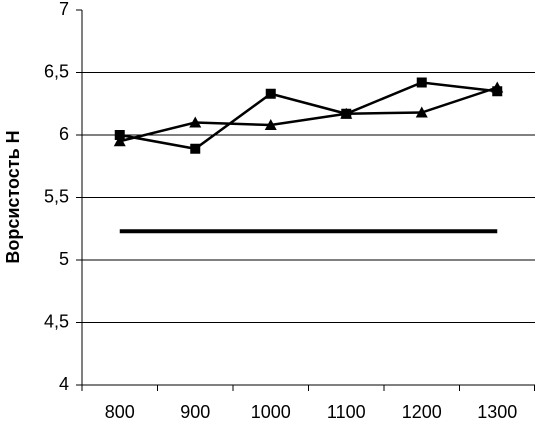 The width and height of the screenshot is (535, 427). I want to click on y-tick-label: 4, so click(64, 384).